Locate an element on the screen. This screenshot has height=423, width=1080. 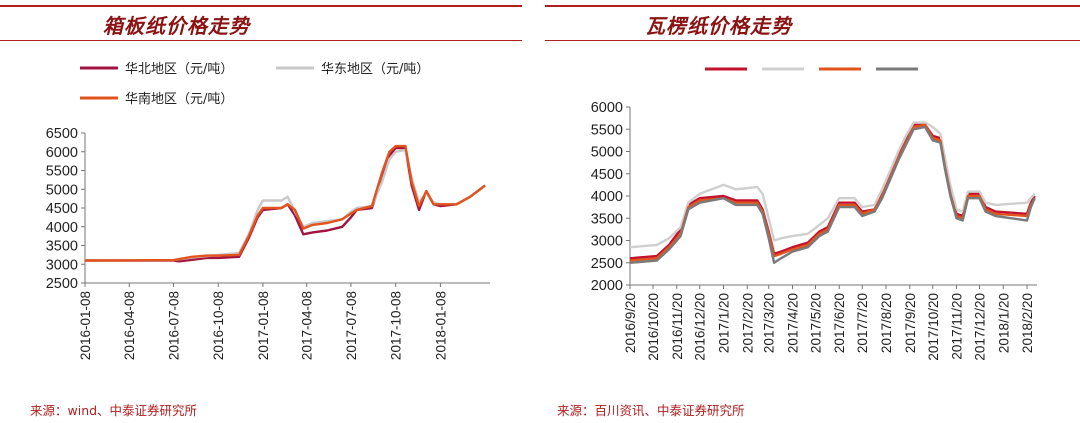
y-tick-label: 2000 is located at coordinates (607, 286).